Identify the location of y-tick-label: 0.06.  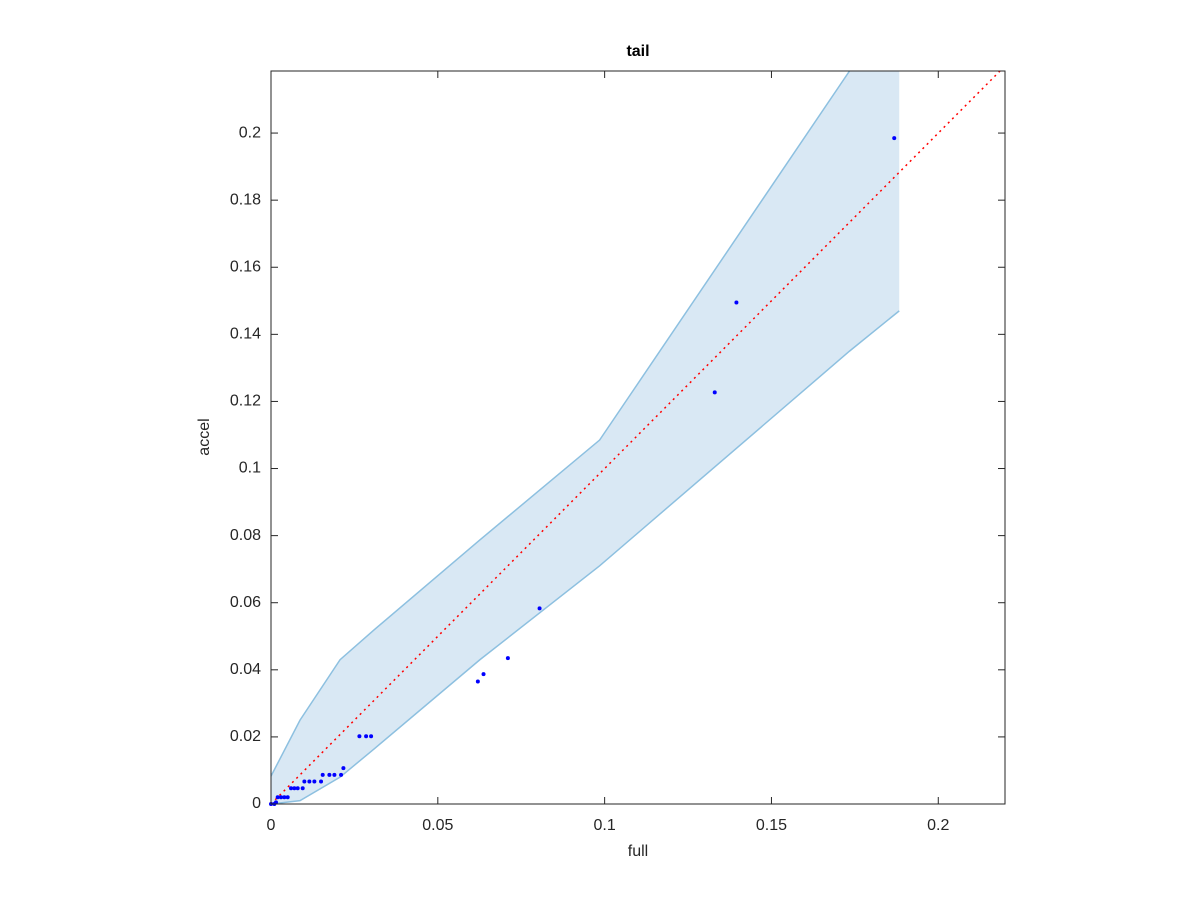
(245, 602).